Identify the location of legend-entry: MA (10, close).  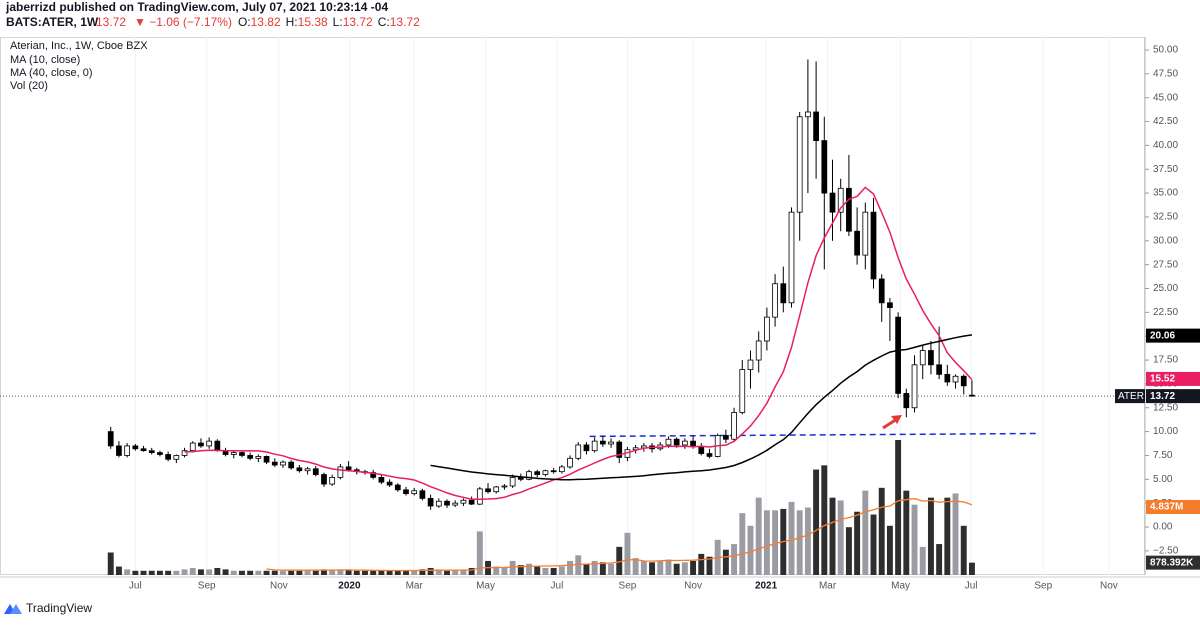
(45, 60).